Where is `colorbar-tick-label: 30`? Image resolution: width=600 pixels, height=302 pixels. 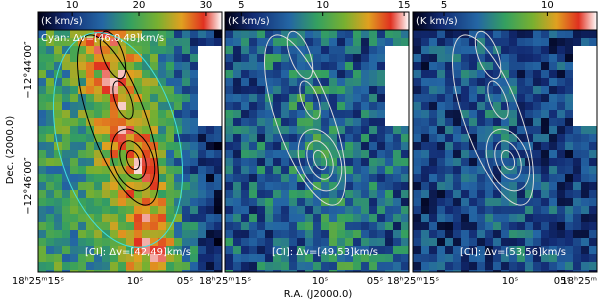 colorbar-tick-label: 30 is located at coordinates (206, 5).